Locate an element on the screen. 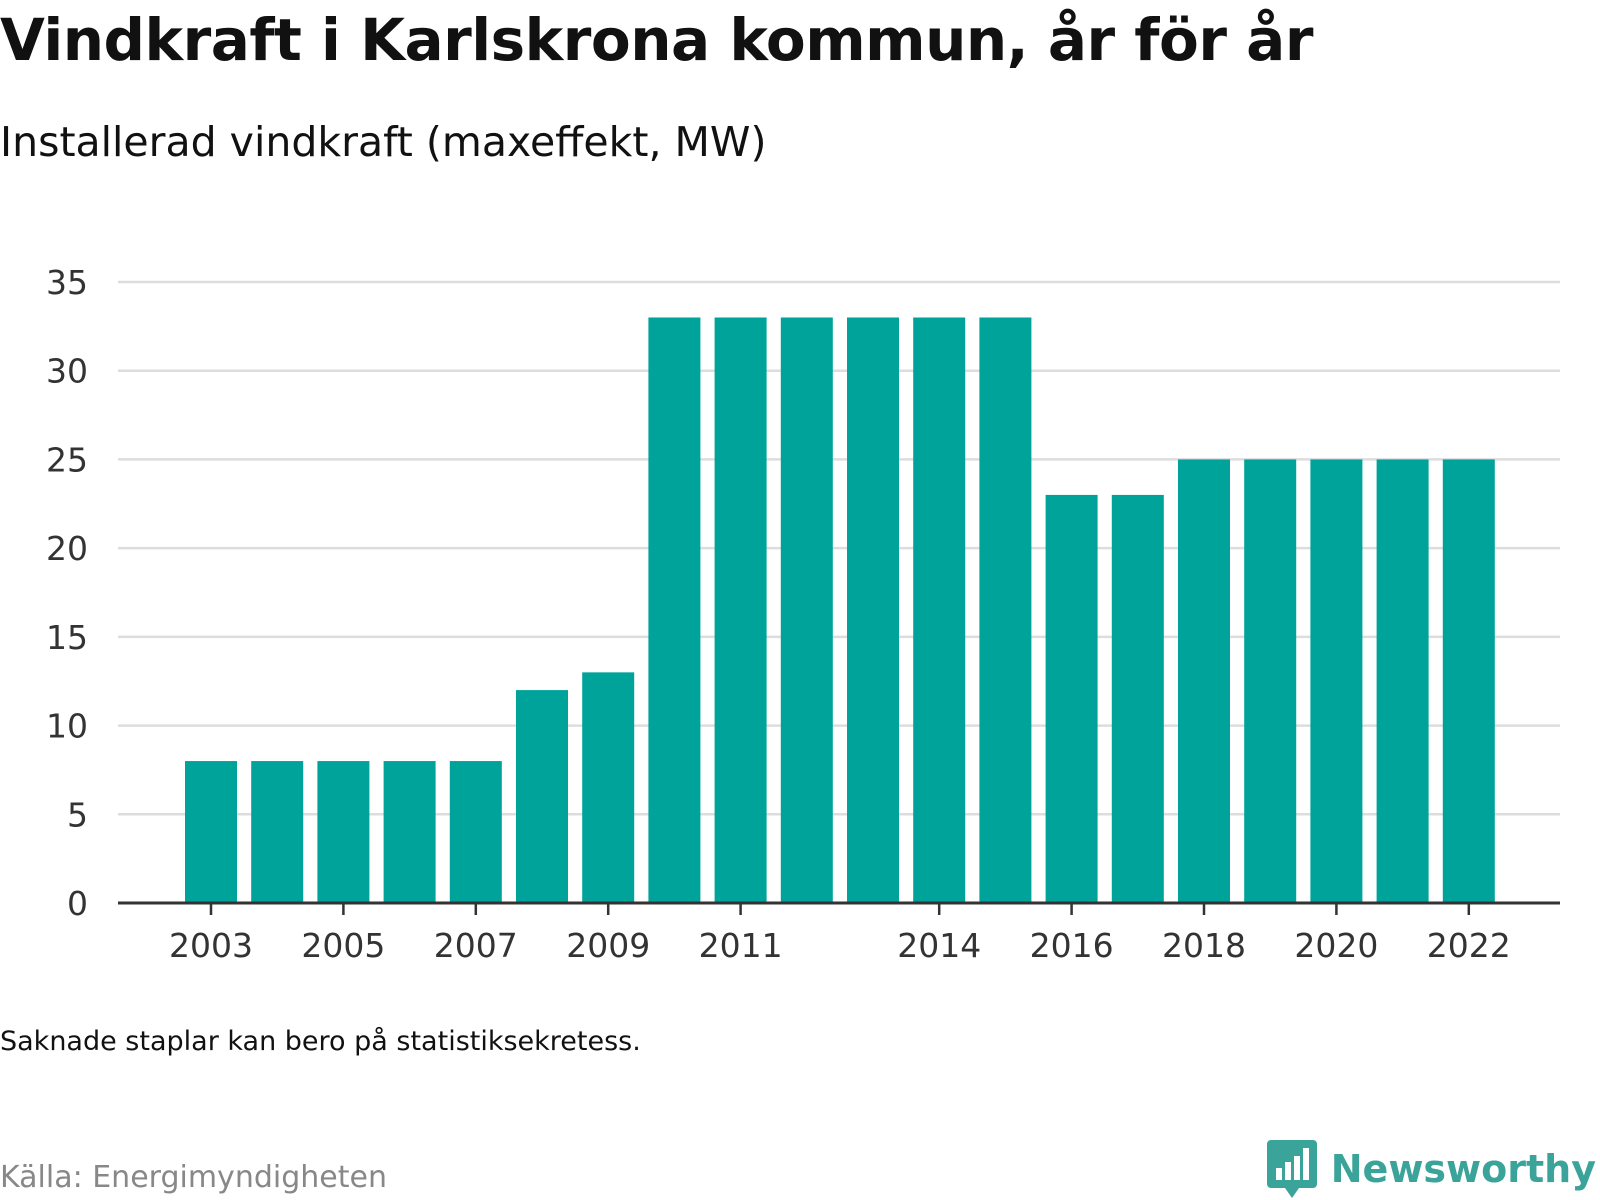 The width and height of the screenshot is (1600, 1200). bar-2016 is located at coordinates (1071, 698).